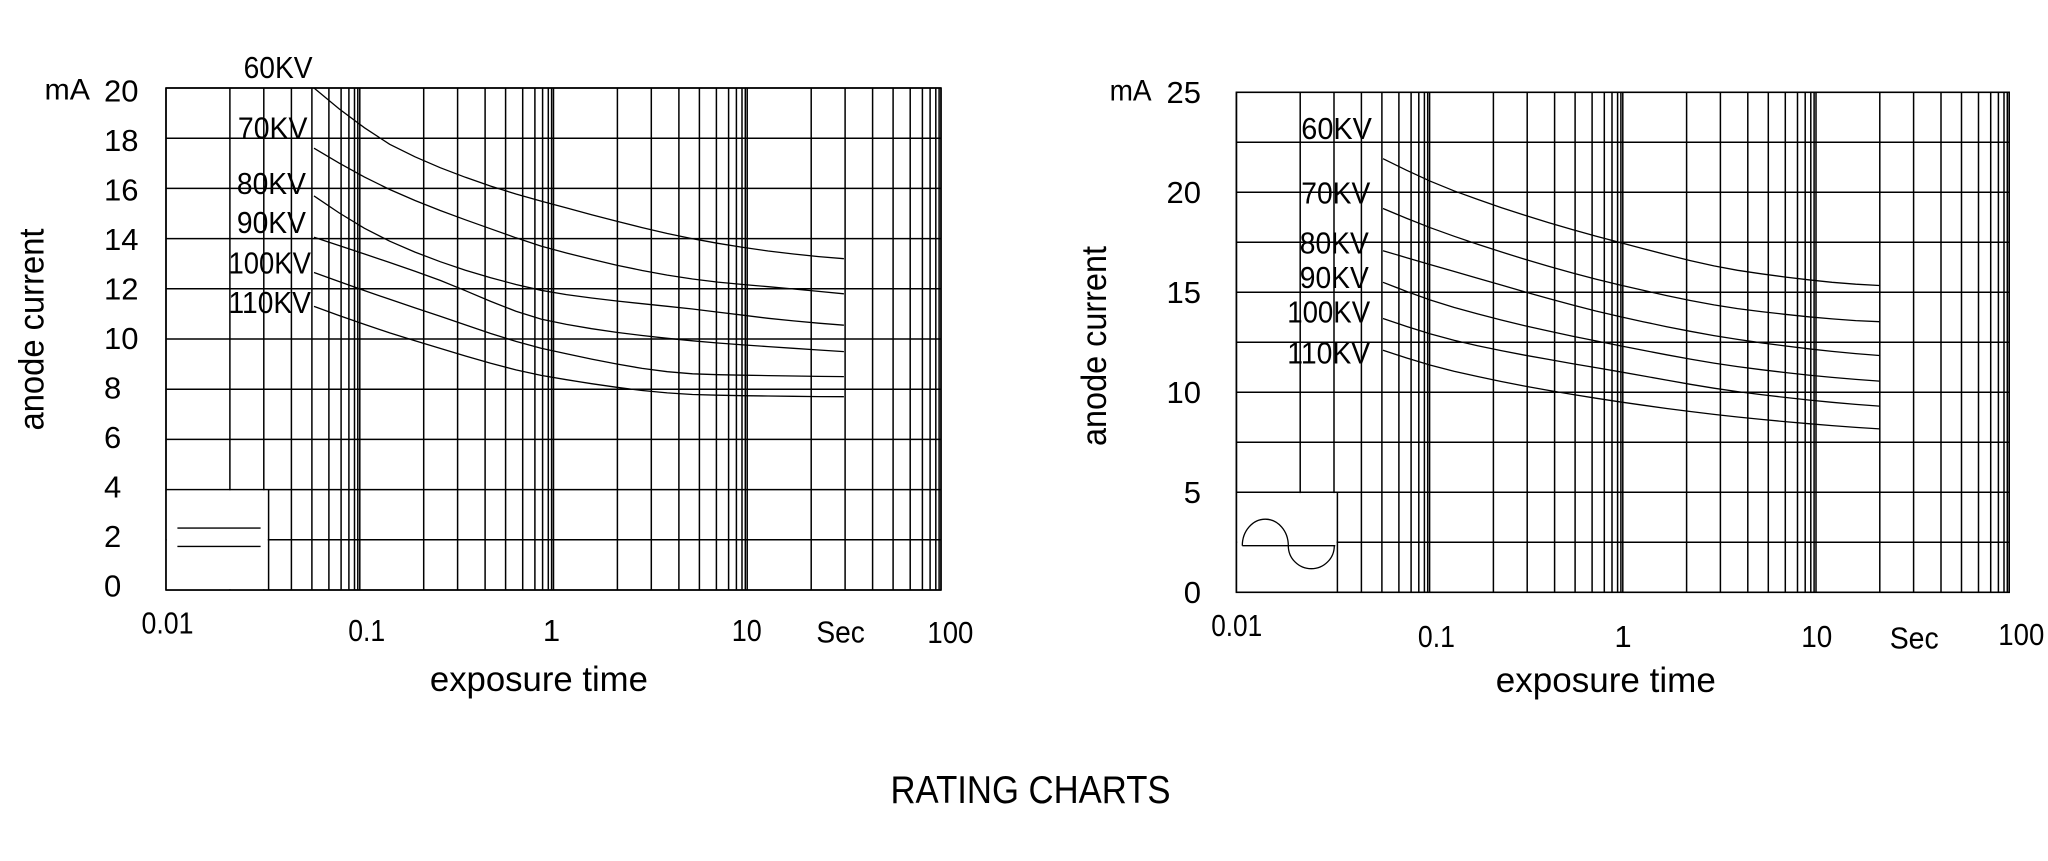  Describe the element at coordinates (112, 437) in the screenshot. I see `svg-text: 6` at that location.